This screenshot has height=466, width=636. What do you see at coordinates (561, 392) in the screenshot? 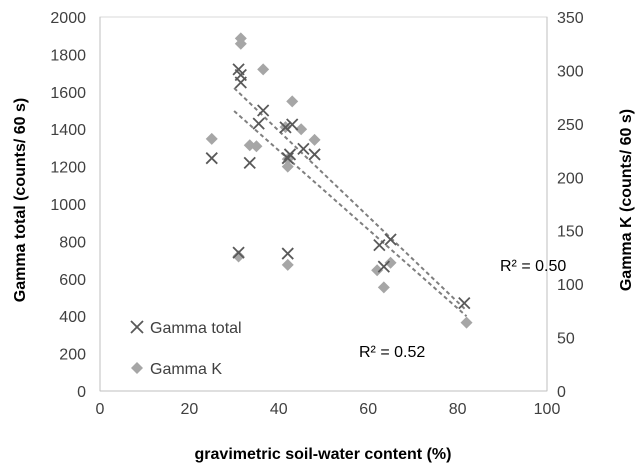
I see `y2-tick-label: 0` at bounding box center [561, 392].